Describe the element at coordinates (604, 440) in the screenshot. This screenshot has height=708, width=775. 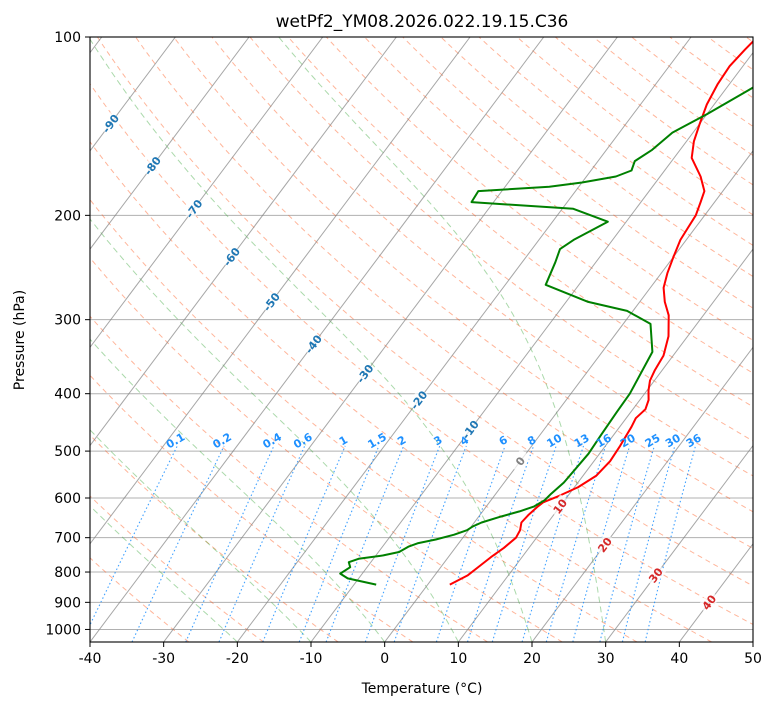
I see `mixing-ratio-label: 16` at that location.